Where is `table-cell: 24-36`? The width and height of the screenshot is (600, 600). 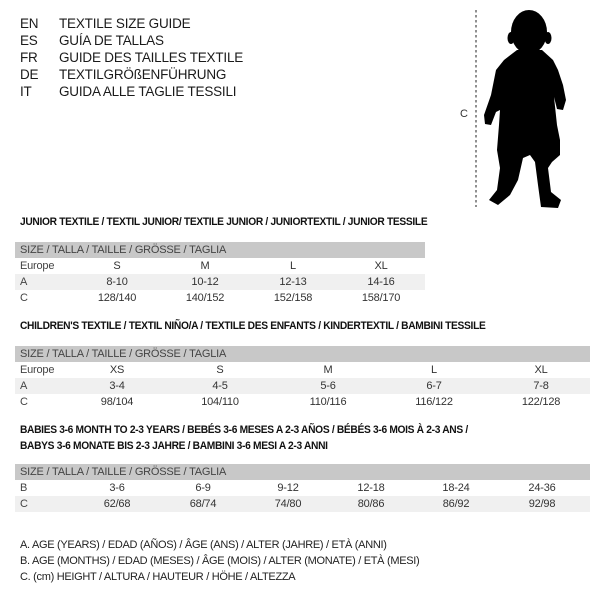
table-cell: 24-36 is located at coordinates (542, 488).